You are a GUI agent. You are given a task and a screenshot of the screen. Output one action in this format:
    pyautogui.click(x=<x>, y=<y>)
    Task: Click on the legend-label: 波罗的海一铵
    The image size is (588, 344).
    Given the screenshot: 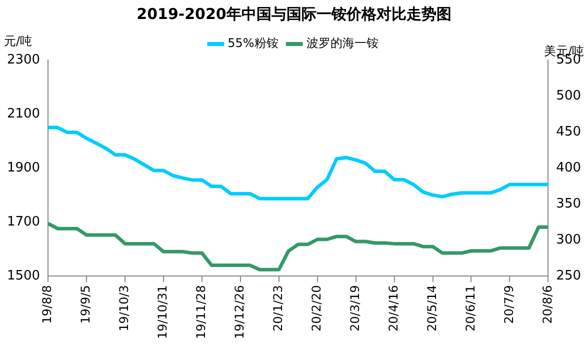 What is the action you would take?
    pyautogui.click(x=342, y=43)
    